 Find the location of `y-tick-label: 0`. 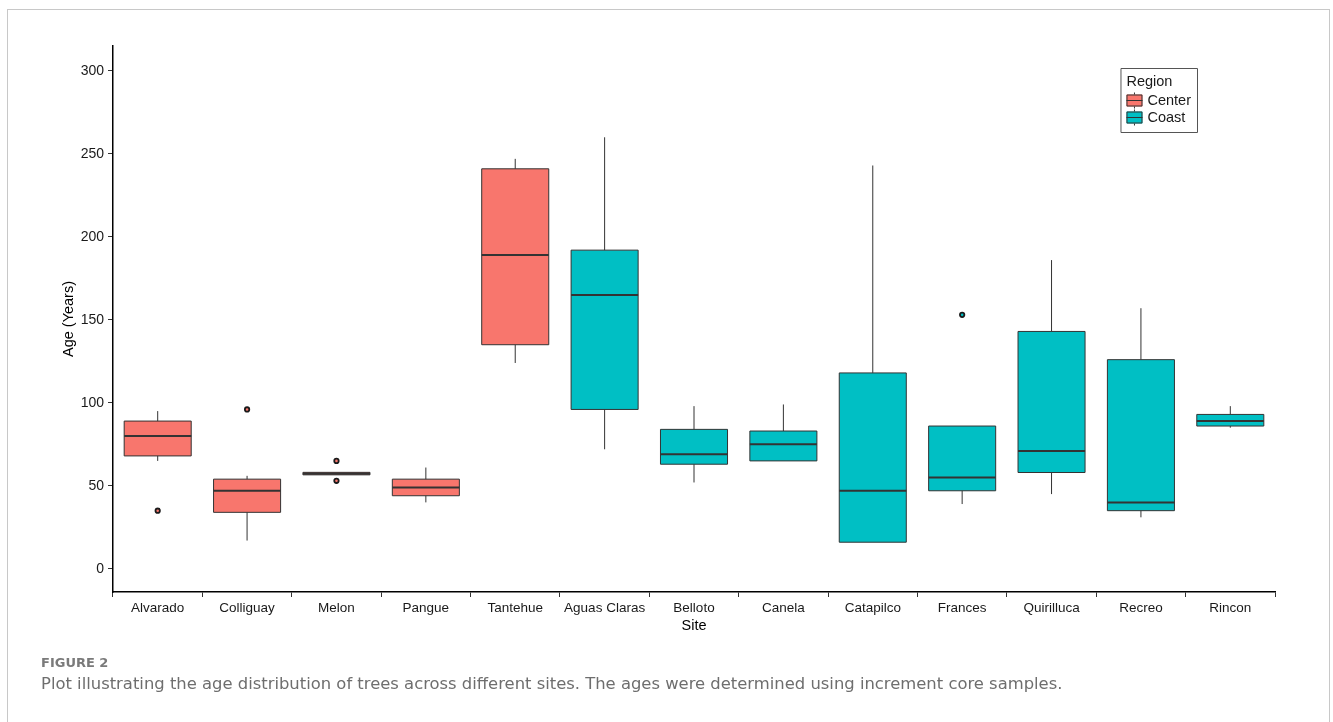

y-tick-label: 0 is located at coordinates (100, 567).